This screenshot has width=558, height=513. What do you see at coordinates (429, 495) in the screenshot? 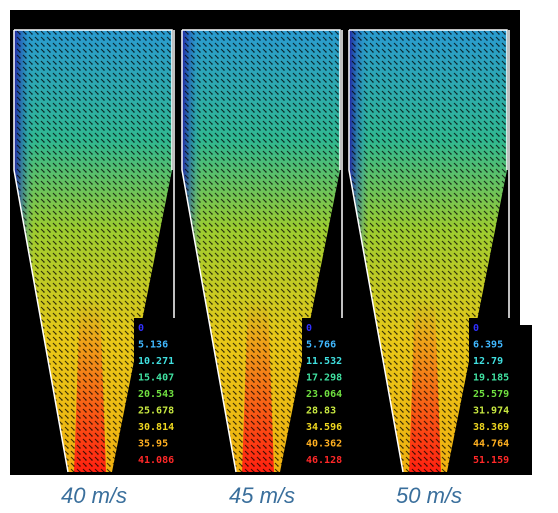
I see `panel-caption: 50 m/s` at bounding box center [429, 495].